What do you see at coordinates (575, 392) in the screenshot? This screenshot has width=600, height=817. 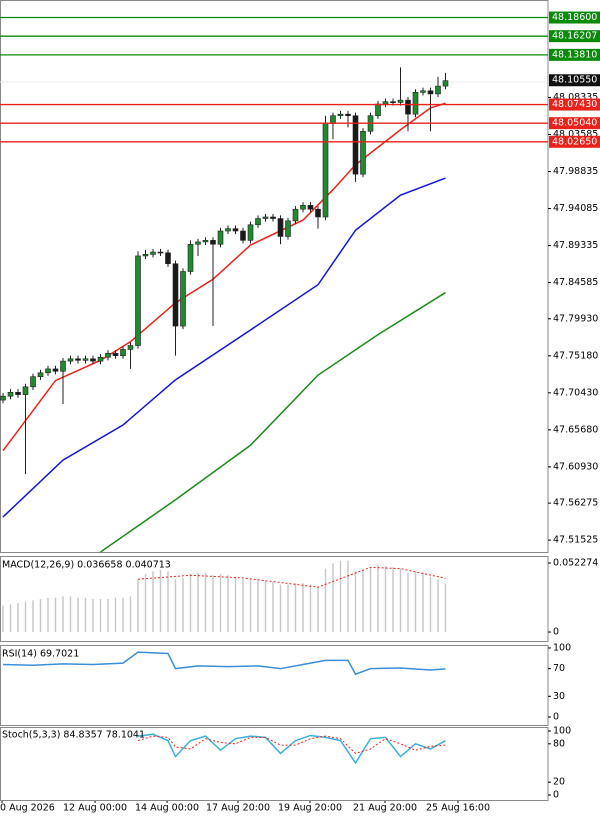 I see `y-tick-label: 47.70430` at bounding box center [575, 392].